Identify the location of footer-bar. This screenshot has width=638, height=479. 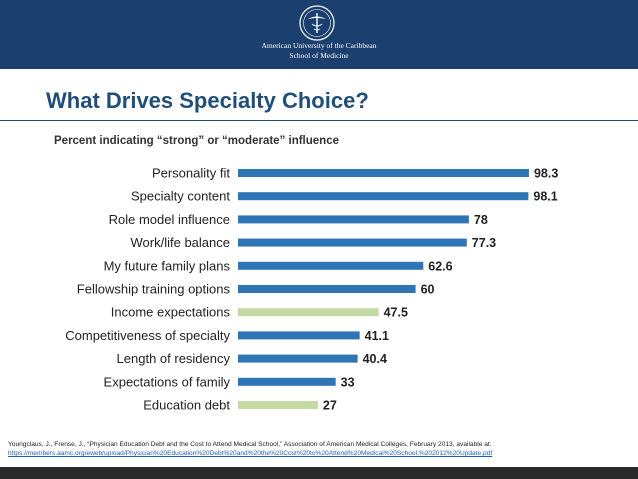
(319, 473).